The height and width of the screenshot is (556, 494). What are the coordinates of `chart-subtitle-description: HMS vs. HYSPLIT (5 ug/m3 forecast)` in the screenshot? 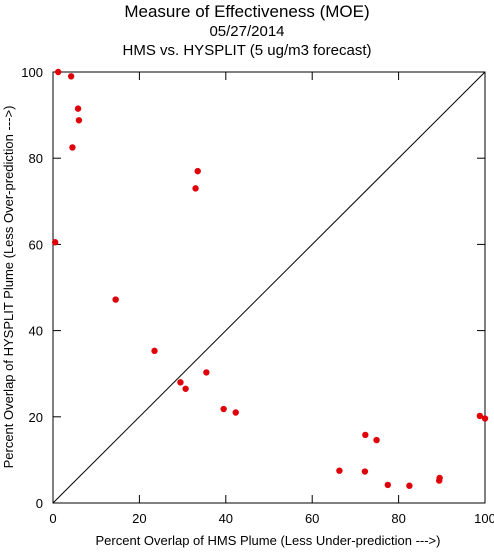 It's located at (247, 50).